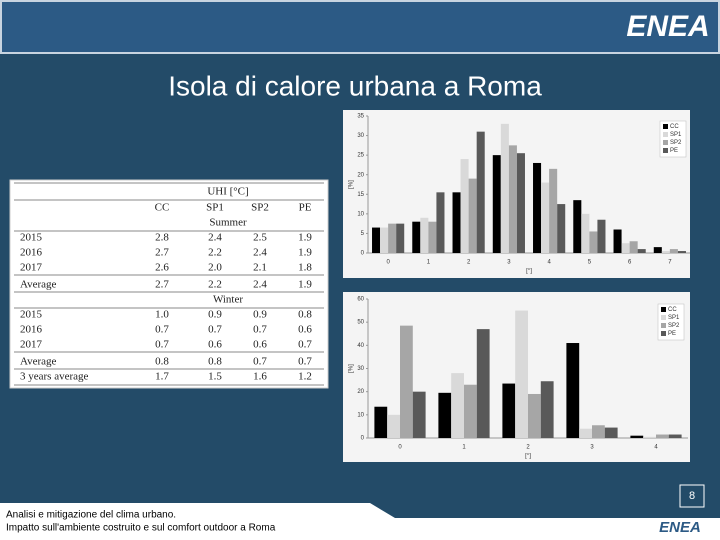  Describe the element at coordinates (360, 369) in the screenshot. I see `y-tick-label: 30` at that location.